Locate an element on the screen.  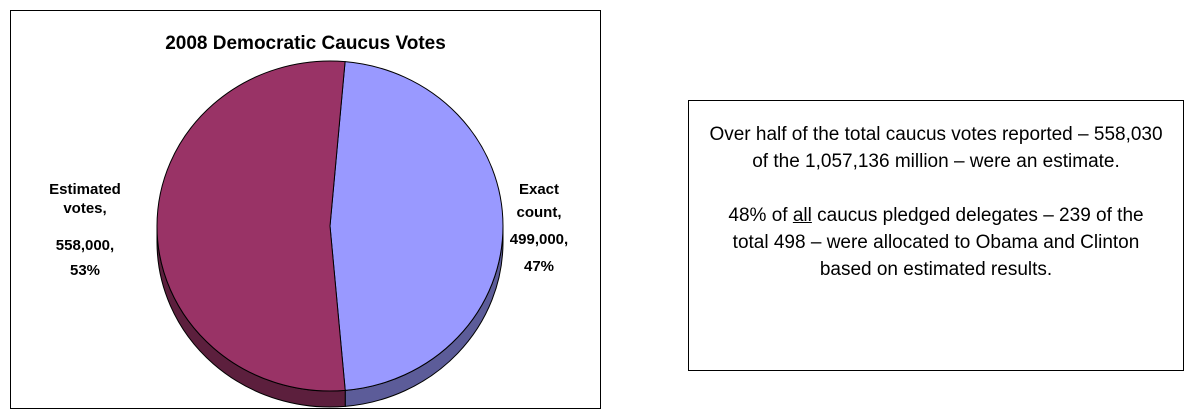
slice-label-exact: Exact count, 499,000, 47% is located at coordinates (539, 228).